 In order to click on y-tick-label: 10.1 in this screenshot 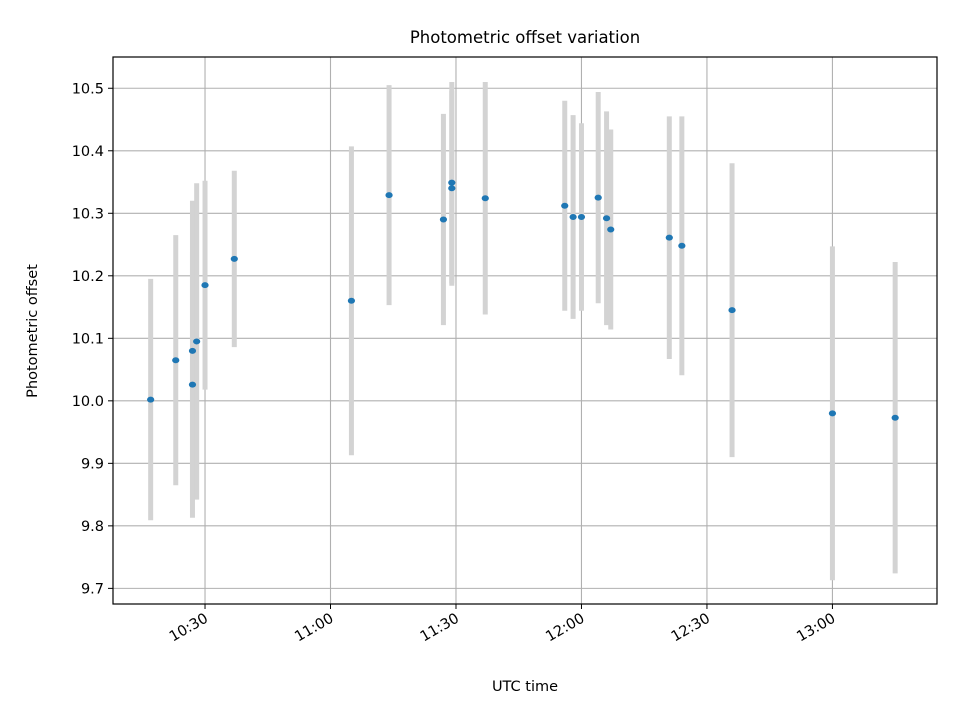, I will do `click(88, 339)`.